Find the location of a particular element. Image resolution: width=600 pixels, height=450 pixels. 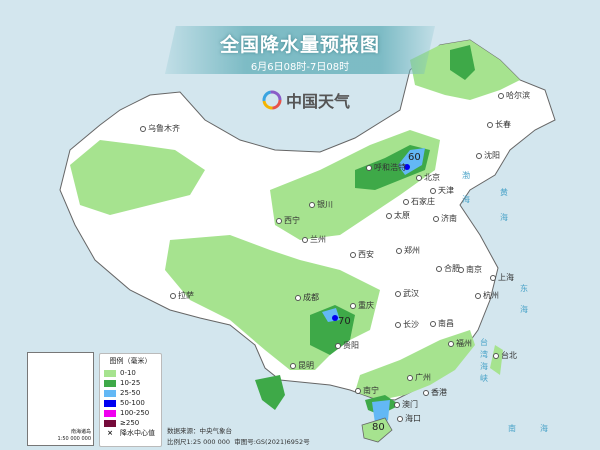

map-subtitle: 6月6日08时-7日08时 is located at coordinates (300, 67).